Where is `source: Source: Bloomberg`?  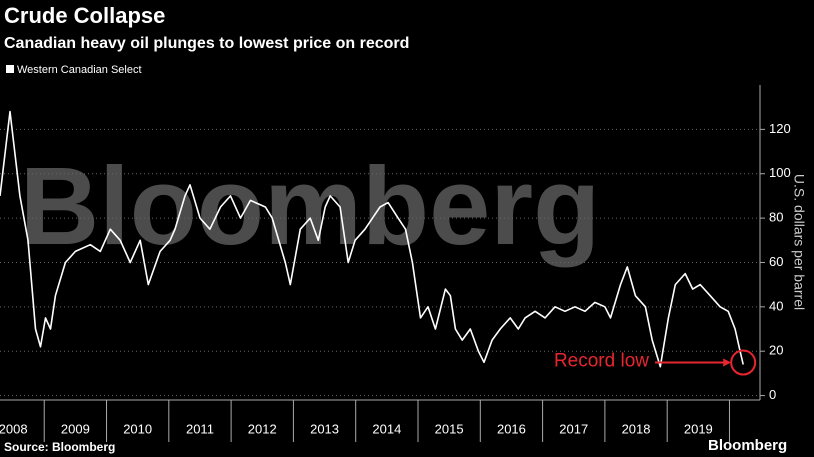 source: Source: Bloomberg is located at coordinates (59, 447).